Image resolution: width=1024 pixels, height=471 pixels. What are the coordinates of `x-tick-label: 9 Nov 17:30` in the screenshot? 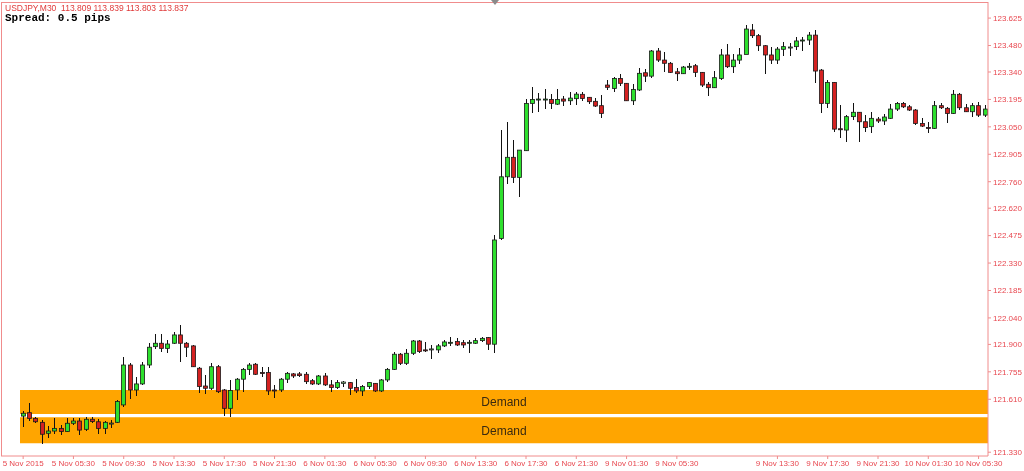 It's located at (828, 463).